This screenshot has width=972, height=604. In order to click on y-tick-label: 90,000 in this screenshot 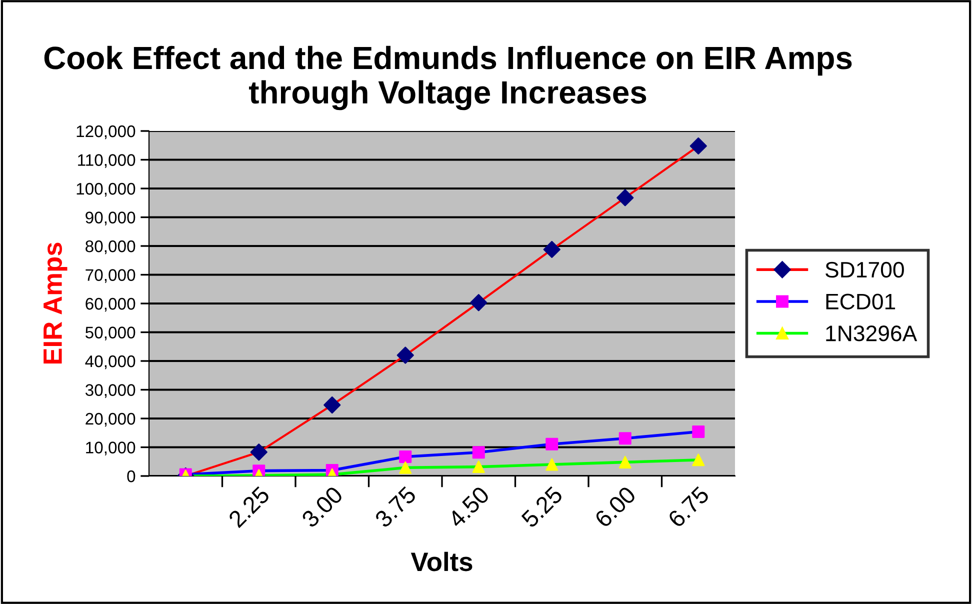, I will do `click(111, 219)`.